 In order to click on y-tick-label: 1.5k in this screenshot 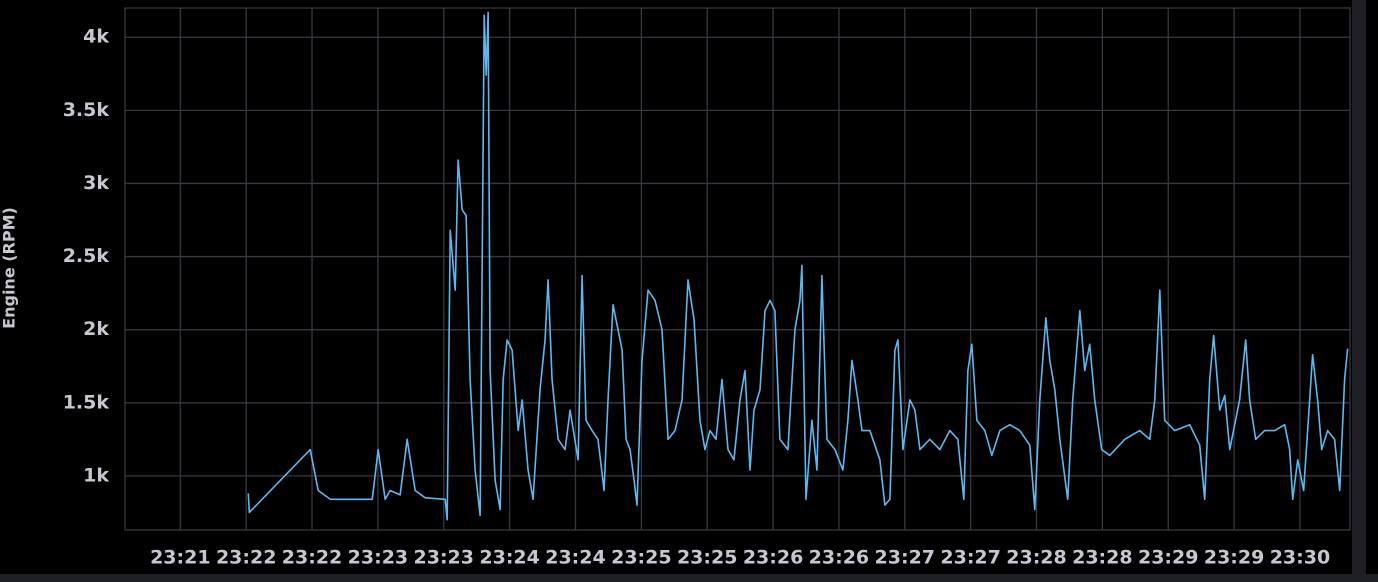, I will do `click(86, 402)`.